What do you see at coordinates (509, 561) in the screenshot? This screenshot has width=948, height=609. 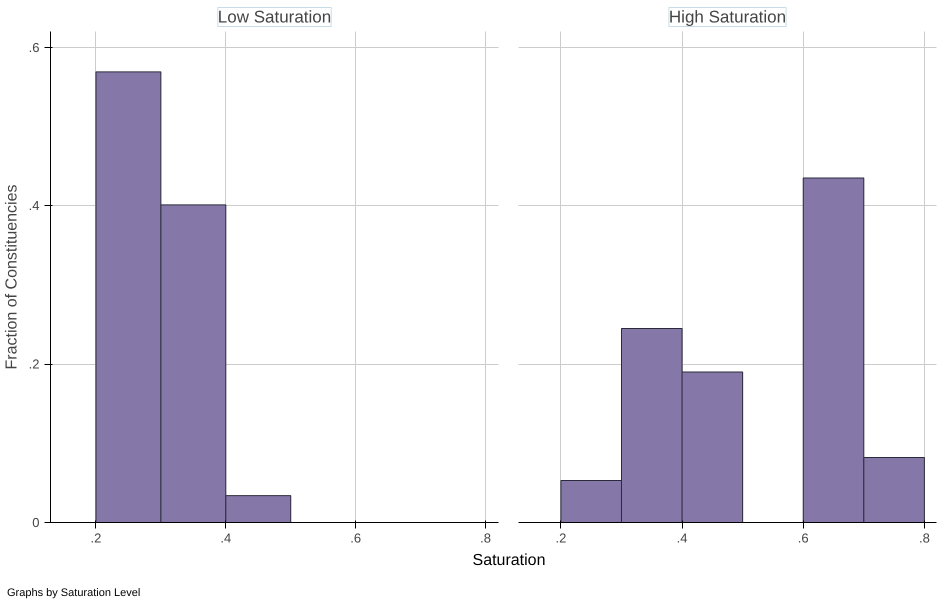 I see `x-axis-title: Saturation` at bounding box center [509, 561].